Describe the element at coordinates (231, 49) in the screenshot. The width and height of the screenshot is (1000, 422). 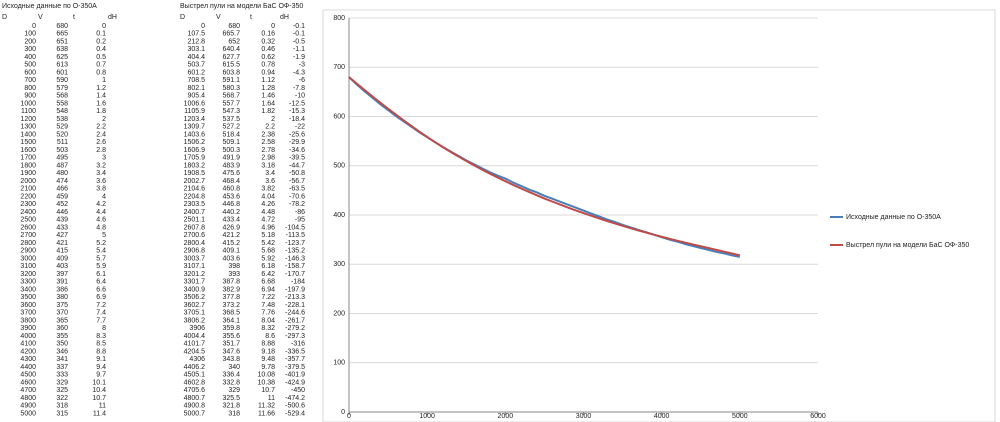
I see `cell: 640.4` at that location.